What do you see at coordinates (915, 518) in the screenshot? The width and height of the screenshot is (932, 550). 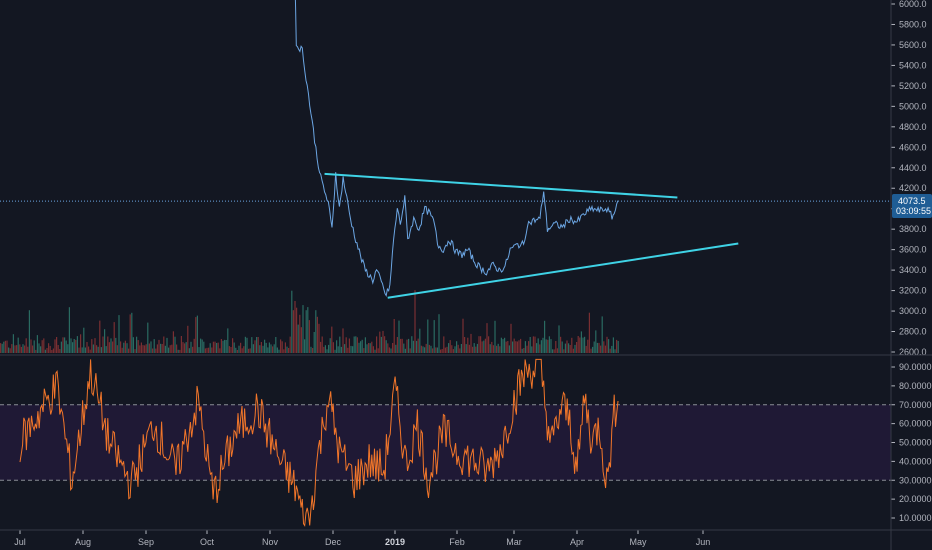 I see `rsi-tick-label: 10.0000` at bounding box center [915, 518].